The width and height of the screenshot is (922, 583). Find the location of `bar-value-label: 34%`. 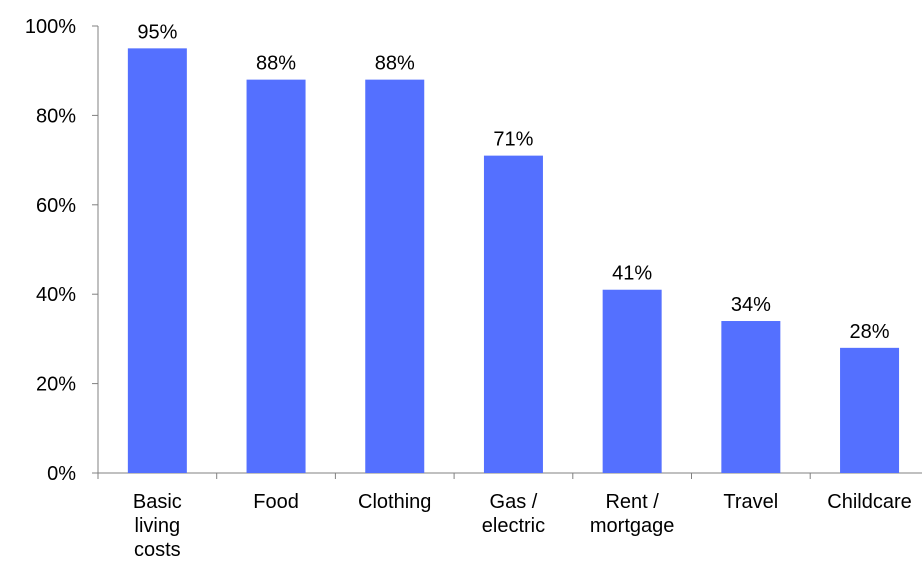

bar-value-label: 34% is located at coordinates (751, 305).